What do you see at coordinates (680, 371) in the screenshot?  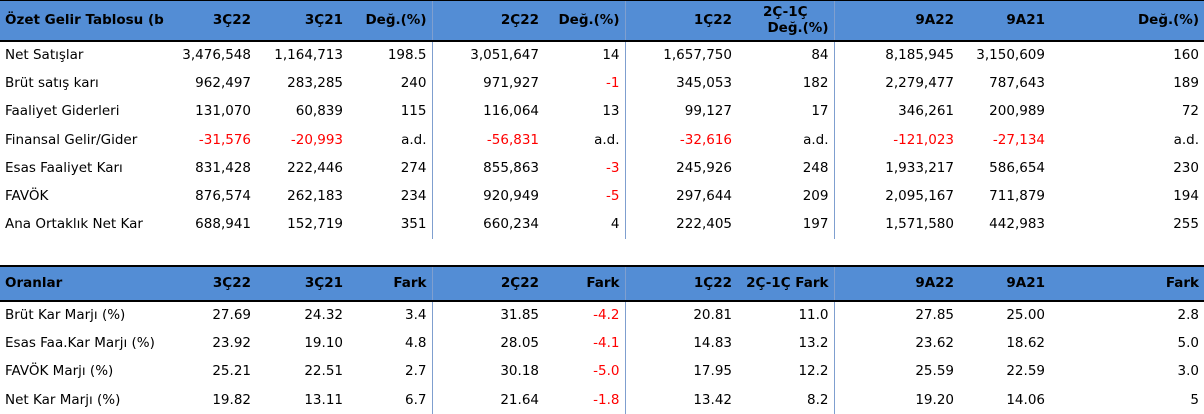 I see `table-cell: 17.95` at bounding box center [680, 371].